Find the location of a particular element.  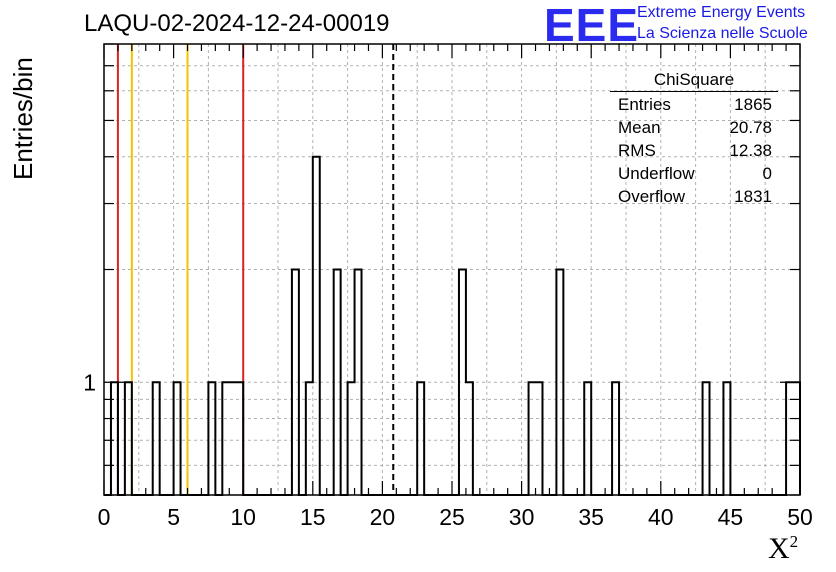

stats-label: RMS is located at coordinates (637, 150).